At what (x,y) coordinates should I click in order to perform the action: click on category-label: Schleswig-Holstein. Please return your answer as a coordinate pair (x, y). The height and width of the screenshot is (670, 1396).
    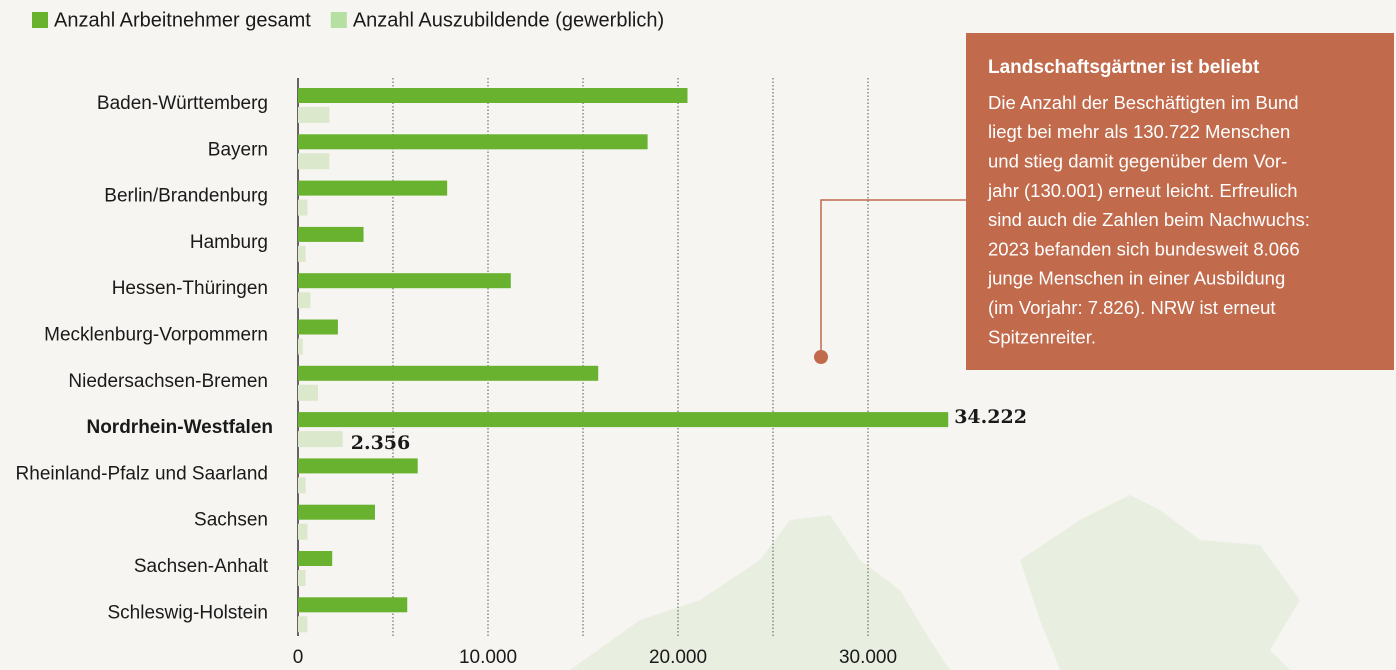
    Looking at the image, I should click on (187, 612).